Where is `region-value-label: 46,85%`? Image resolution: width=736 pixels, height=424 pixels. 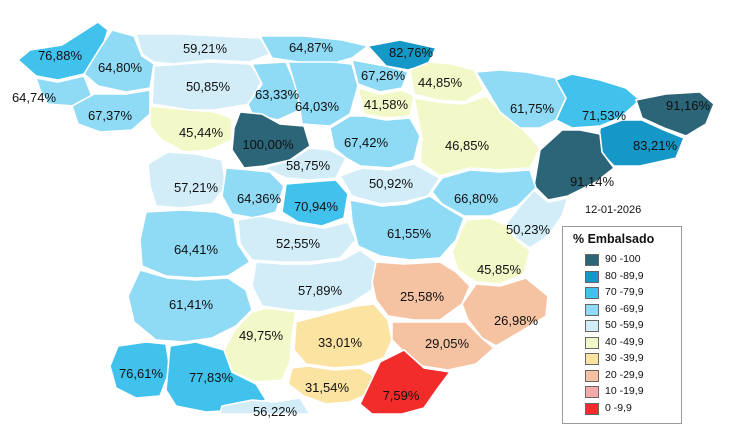
region-value-label: 46,85% is located at coordinates (467, 145).